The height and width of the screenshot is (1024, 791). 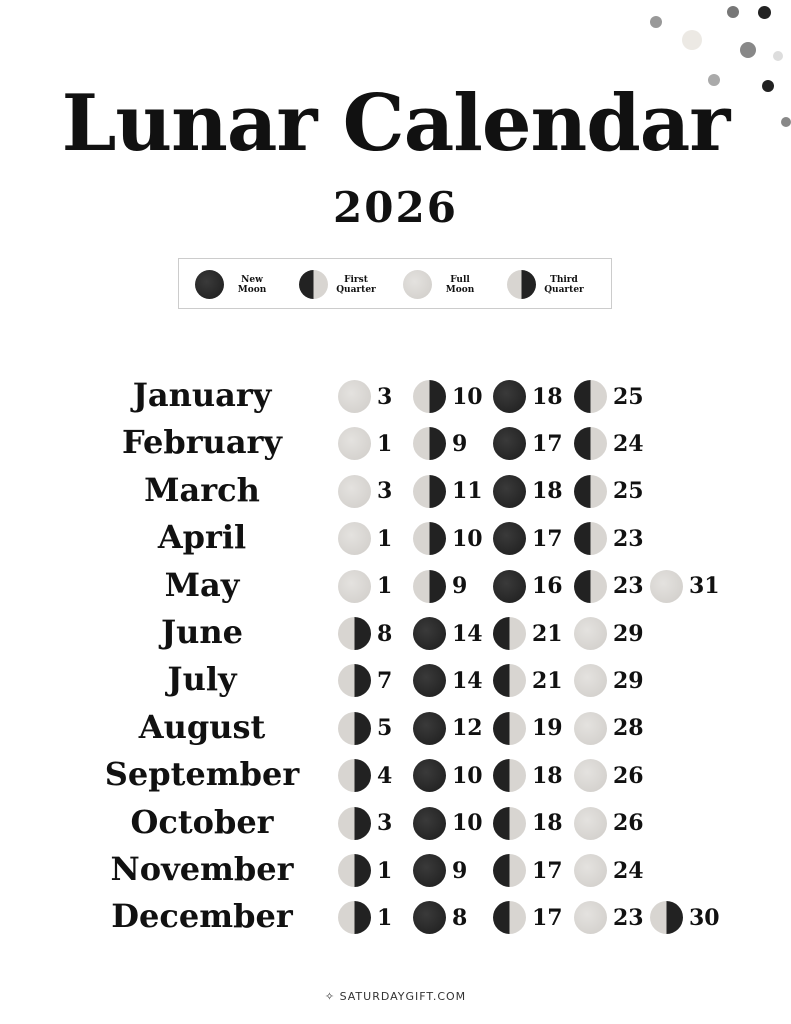 I want to click on legend-item-full: Full Moon, so click(x=441, y=284).